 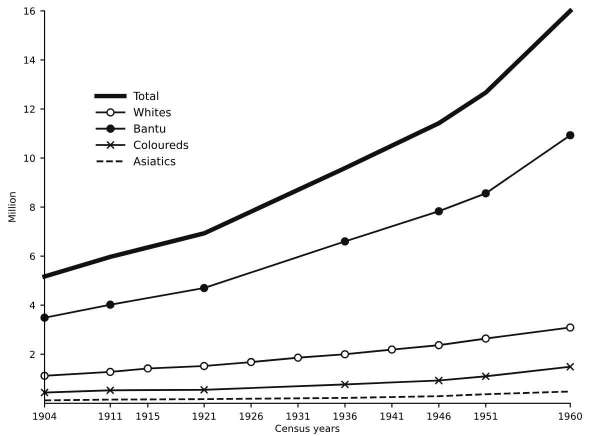 What do you see at coordinates (150, 128) in the screenshot?
I see `legend-label: Bantu` at bounding box center [150, 128].